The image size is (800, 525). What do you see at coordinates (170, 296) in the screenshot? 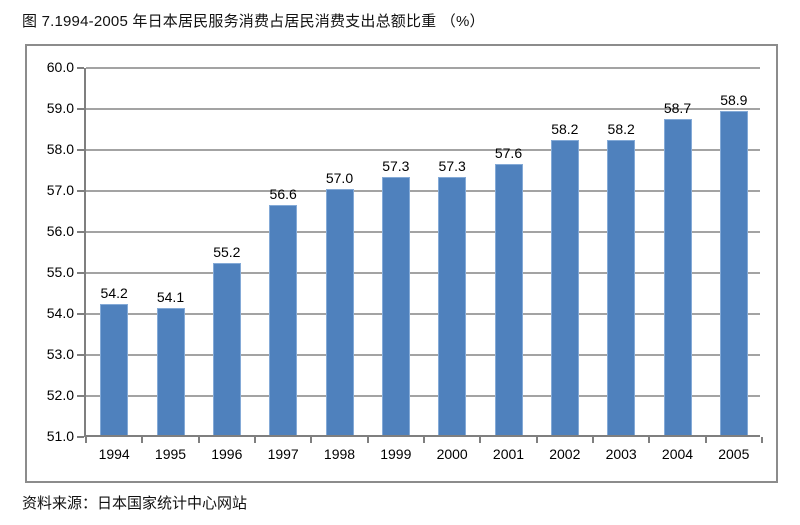
I see `bar-value-label: 54.1` at bounding box center [170, 296].